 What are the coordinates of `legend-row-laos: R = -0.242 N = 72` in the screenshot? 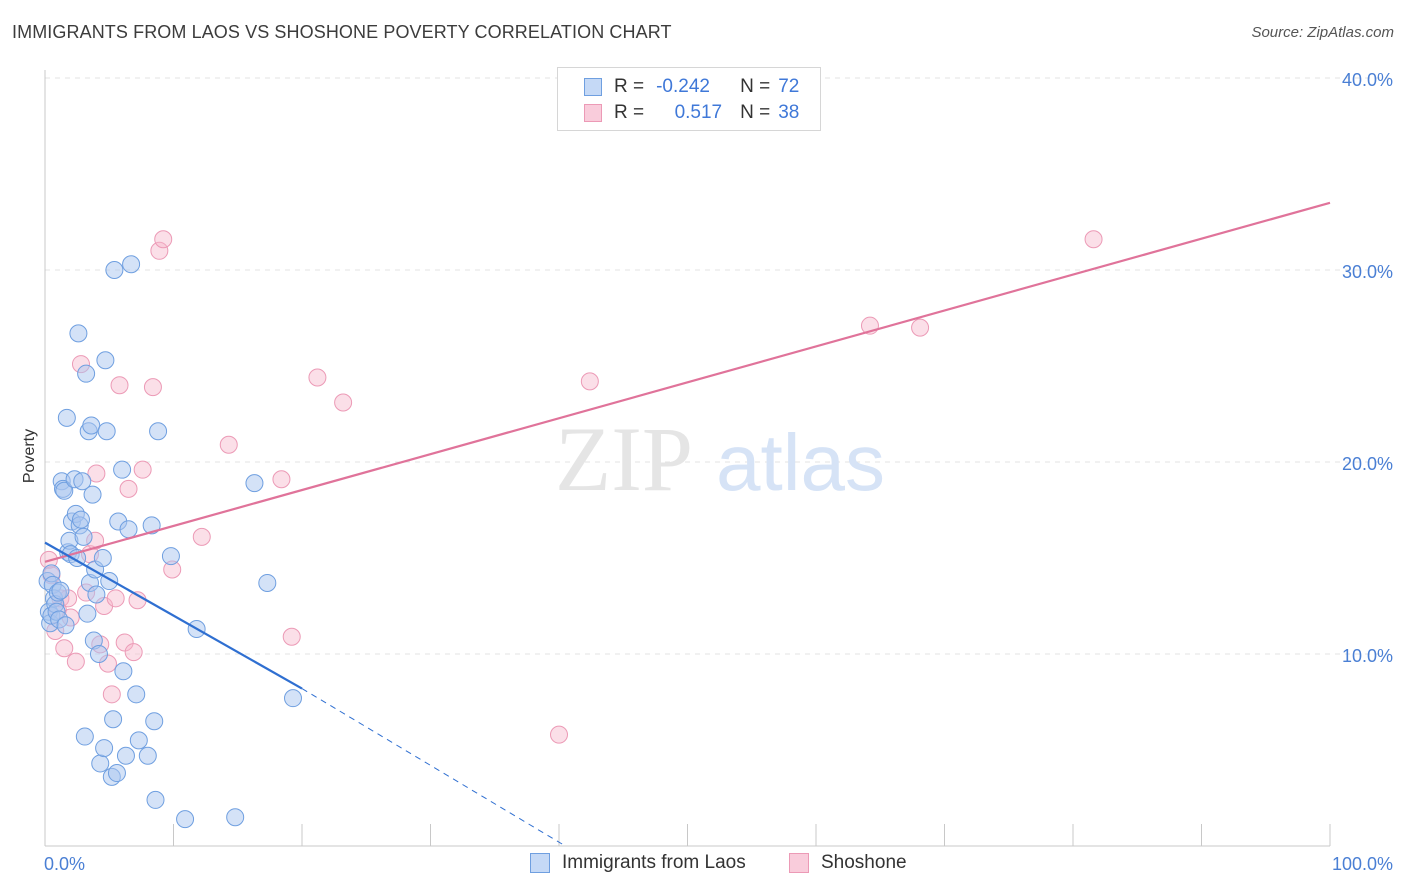 It's located at (691, 87).